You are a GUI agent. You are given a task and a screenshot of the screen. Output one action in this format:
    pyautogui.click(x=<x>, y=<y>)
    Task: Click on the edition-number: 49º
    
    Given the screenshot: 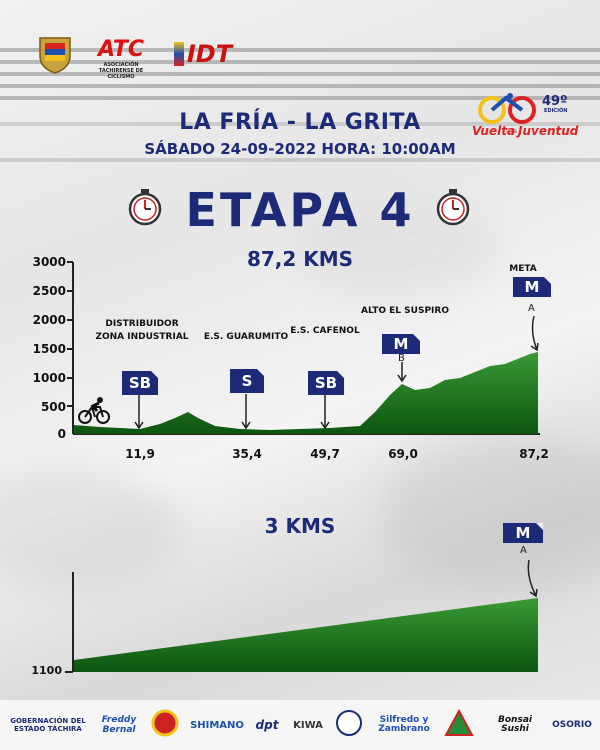 What is the action you would take?
    pyautogui.click(x=555, y=101)
    